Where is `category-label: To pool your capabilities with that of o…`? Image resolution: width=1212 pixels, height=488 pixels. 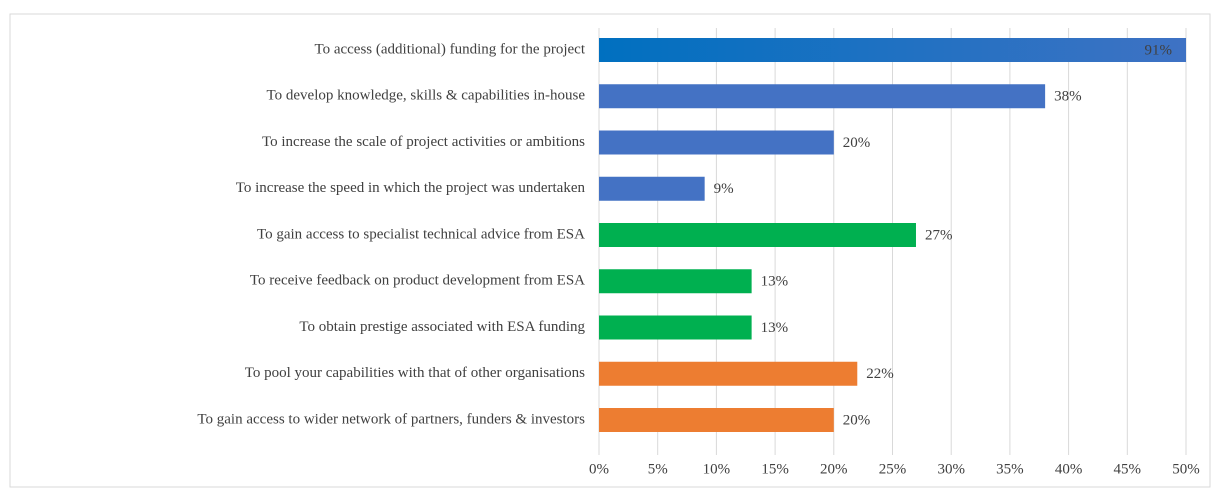 category-label: To pool your capabilities with that of o… is located at coordinates (415, 373).